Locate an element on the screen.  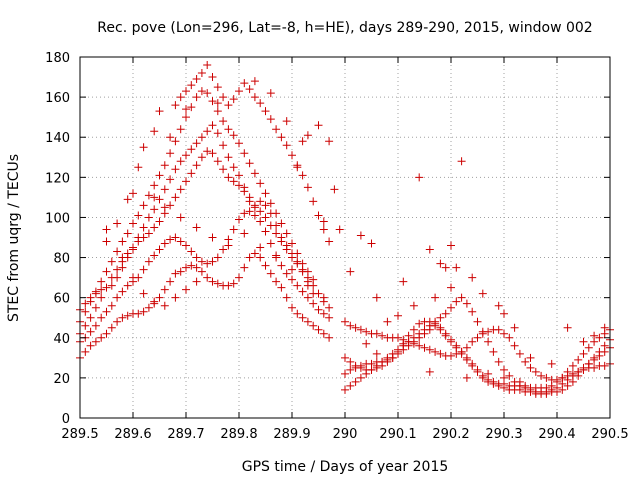
x-tick-label: 289.9 is located at coordinates (291, 434).